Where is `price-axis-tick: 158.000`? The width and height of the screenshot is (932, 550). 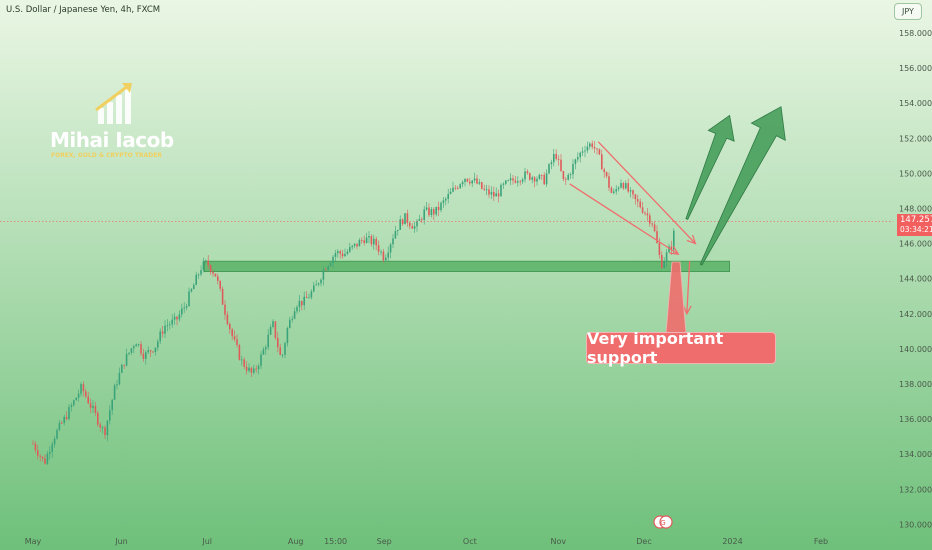
price-axis-tick: 158.000 is located at coordinates (915, 33).